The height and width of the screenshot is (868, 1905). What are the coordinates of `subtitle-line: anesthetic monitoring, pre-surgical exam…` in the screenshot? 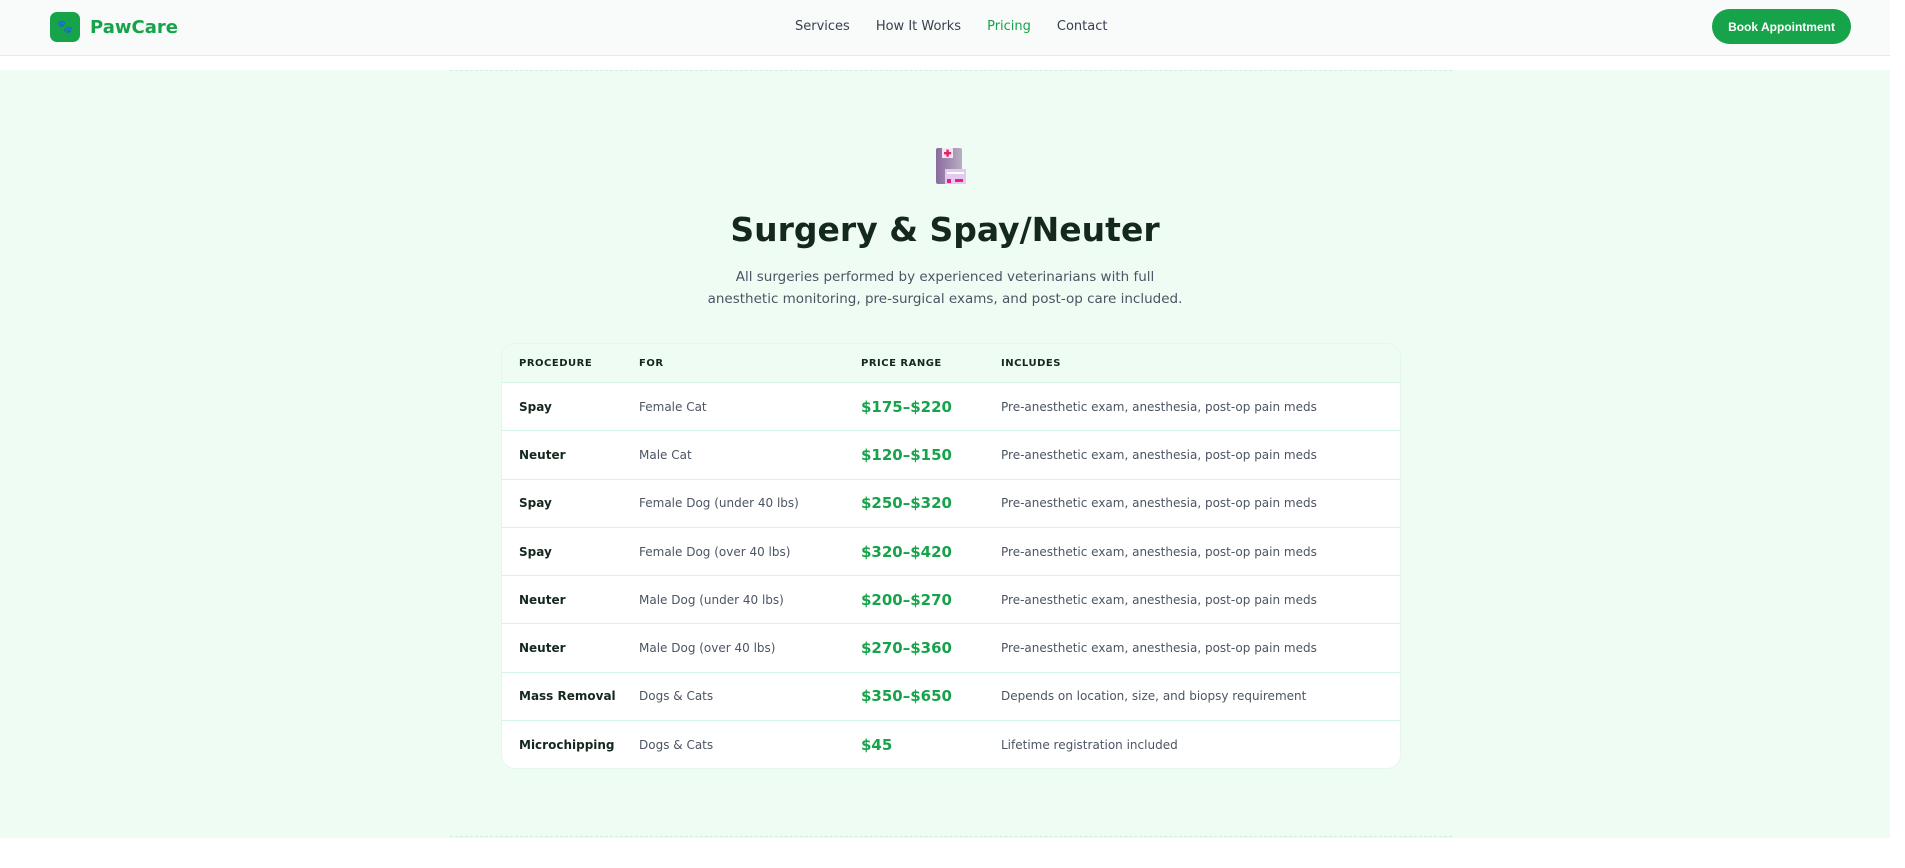 It's located at (945, 299).